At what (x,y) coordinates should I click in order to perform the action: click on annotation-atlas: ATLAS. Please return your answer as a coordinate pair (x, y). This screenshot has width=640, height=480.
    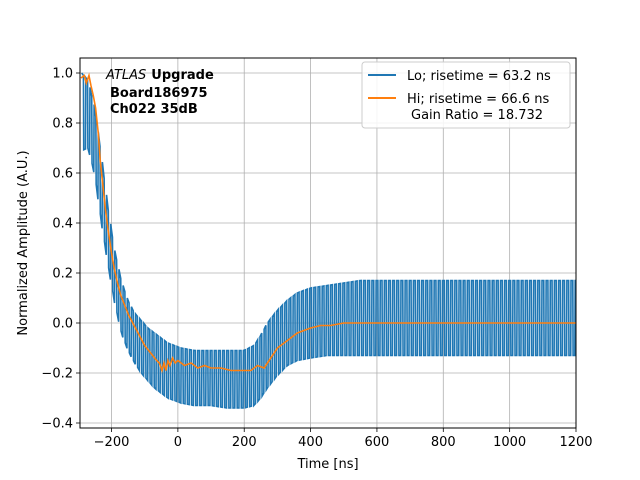
    Looking at the image, I should click on (125, 75).